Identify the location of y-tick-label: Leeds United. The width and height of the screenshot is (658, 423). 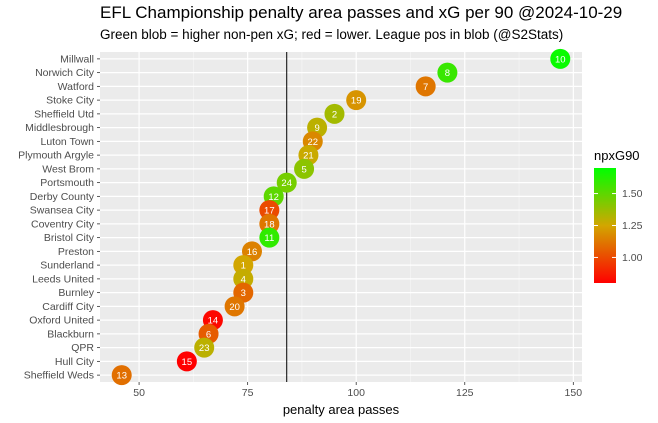
(63, 279).